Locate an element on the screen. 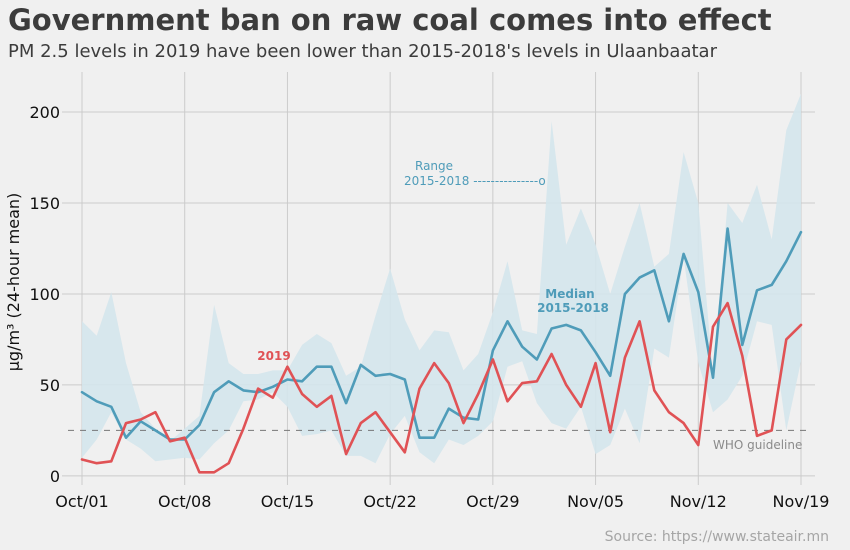 The width and height of the screenshot is (850, 550). range-annotation-line2: 2015-2018 ---------------o is located at coordinates (475, 181).